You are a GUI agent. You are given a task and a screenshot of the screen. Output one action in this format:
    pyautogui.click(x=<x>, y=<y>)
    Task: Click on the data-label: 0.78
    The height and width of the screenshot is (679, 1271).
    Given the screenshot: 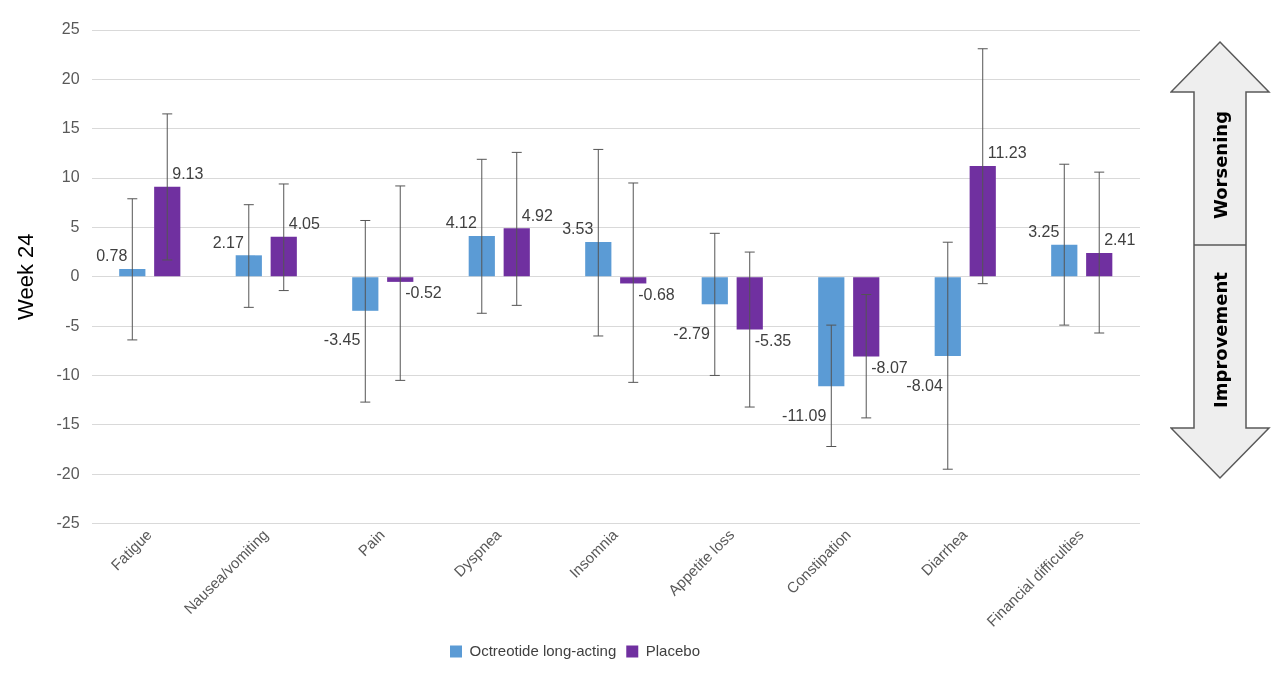 What is the action you would take?
    pyautogui.click(x=112, y=256)
    